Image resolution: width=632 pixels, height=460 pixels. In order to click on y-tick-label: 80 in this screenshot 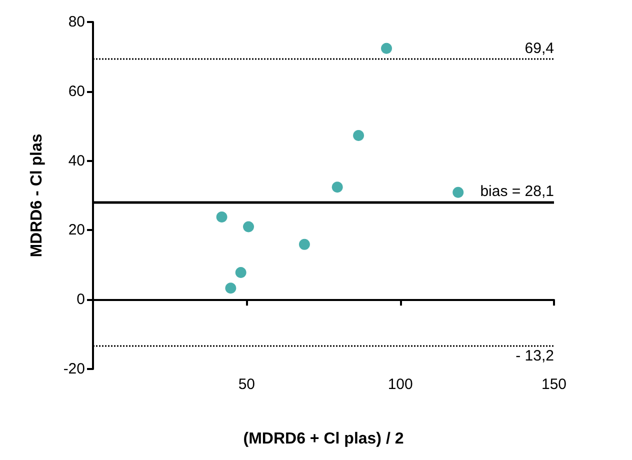, I will do `click(76, 22)`.